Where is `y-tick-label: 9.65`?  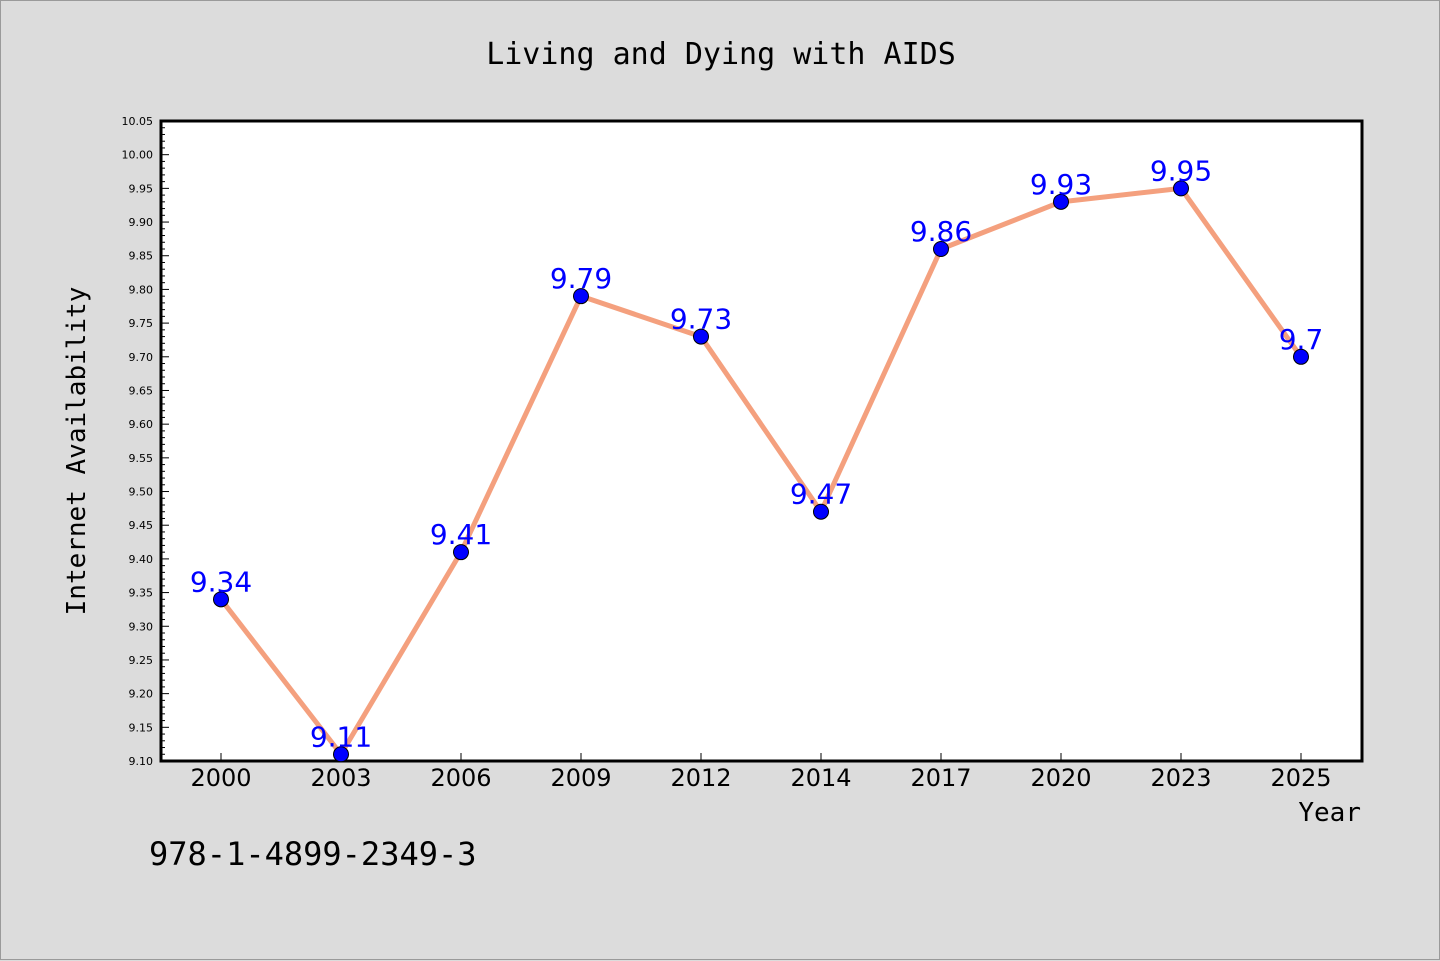 y-tick-label: 9.65 is located at coordinates (141, 390).